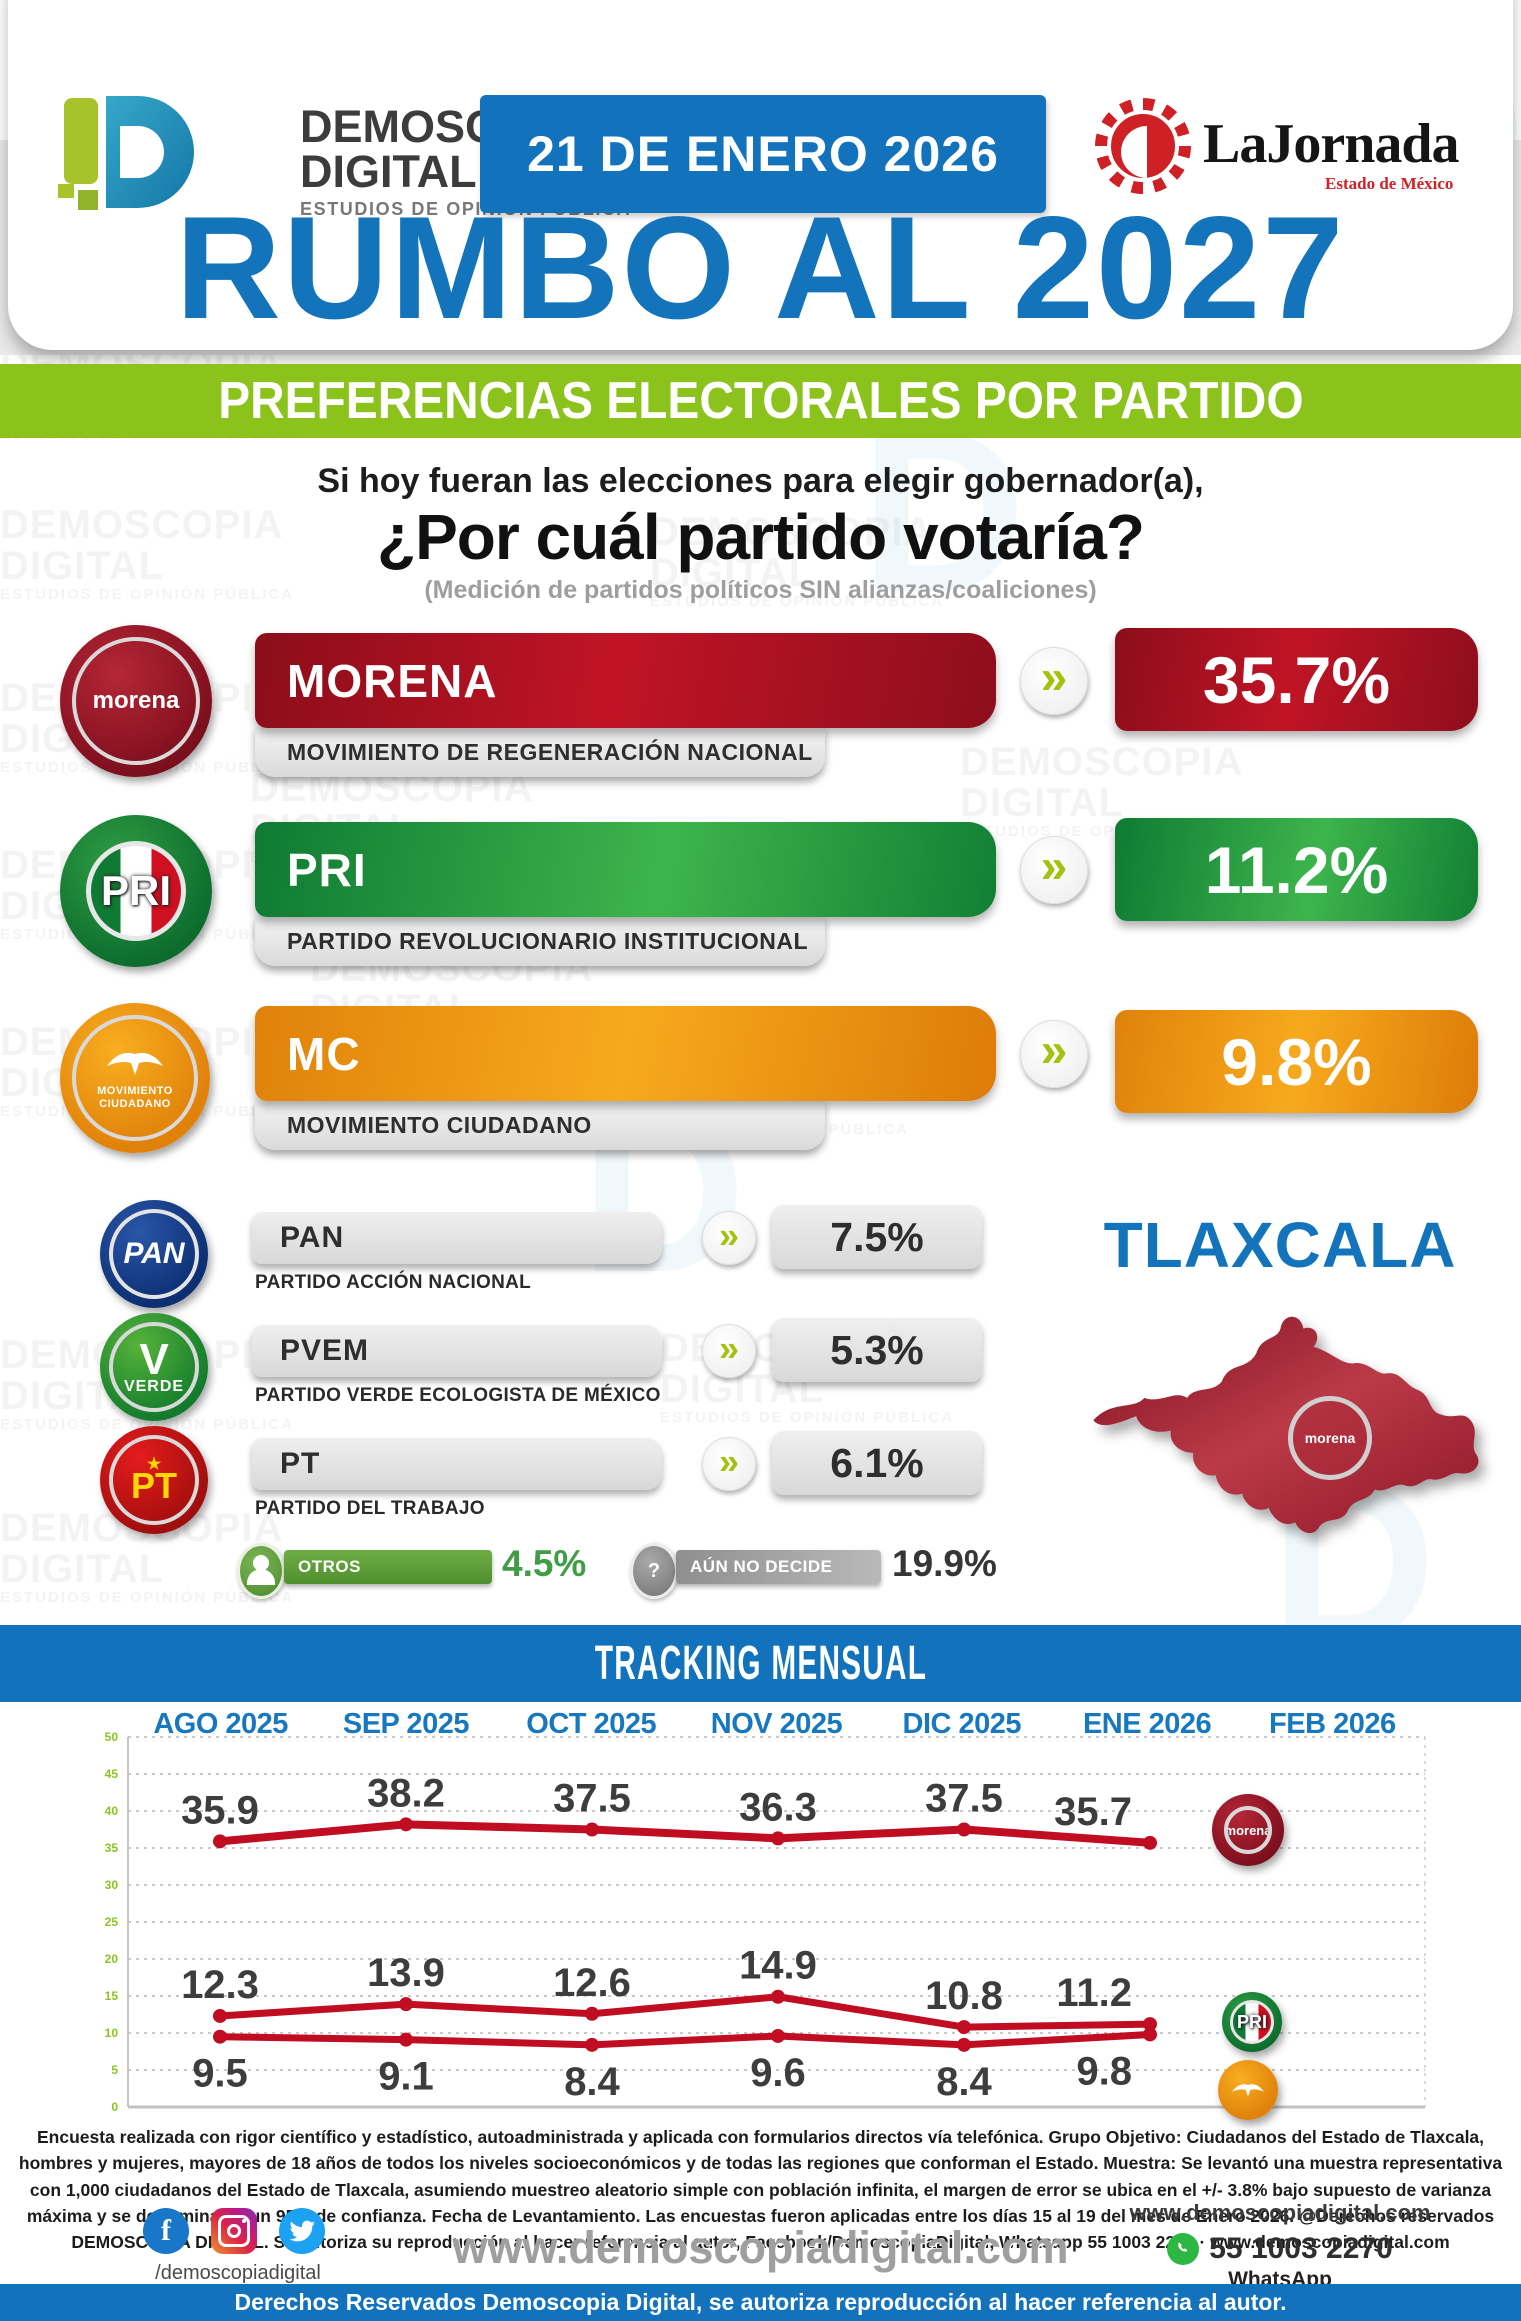 This screenshot has width=1521, height=2321. What do you see at coordinates (112, 2033) in the screenshot?
I see `svg-text: 10` at bounding box center [112, 2033].